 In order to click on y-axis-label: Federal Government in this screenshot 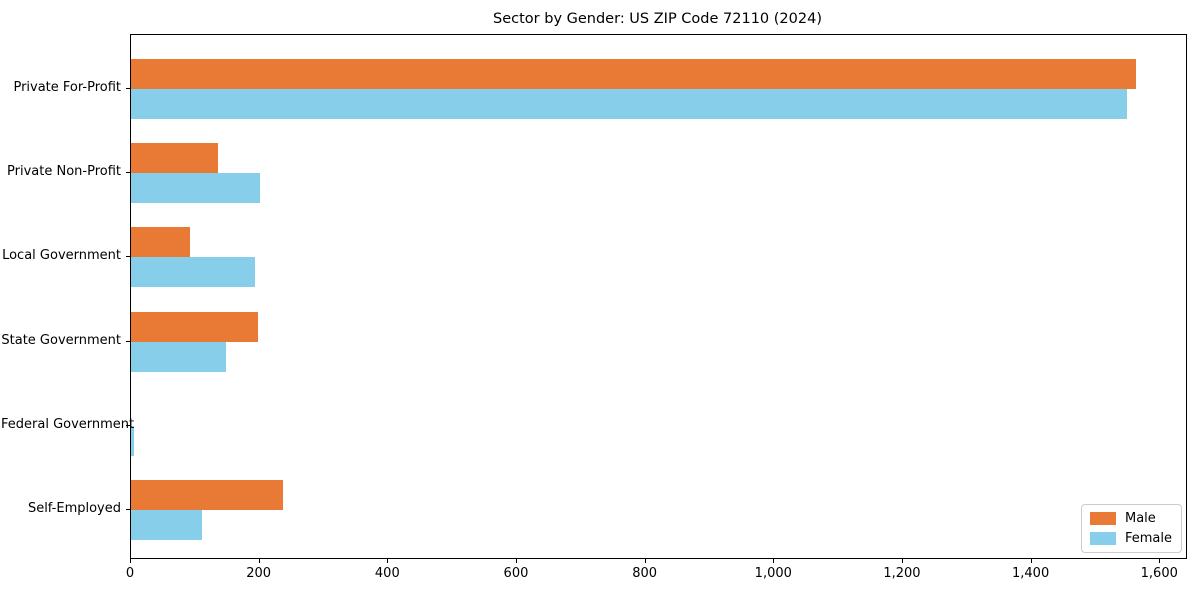, I will do `click(68, 424)`.